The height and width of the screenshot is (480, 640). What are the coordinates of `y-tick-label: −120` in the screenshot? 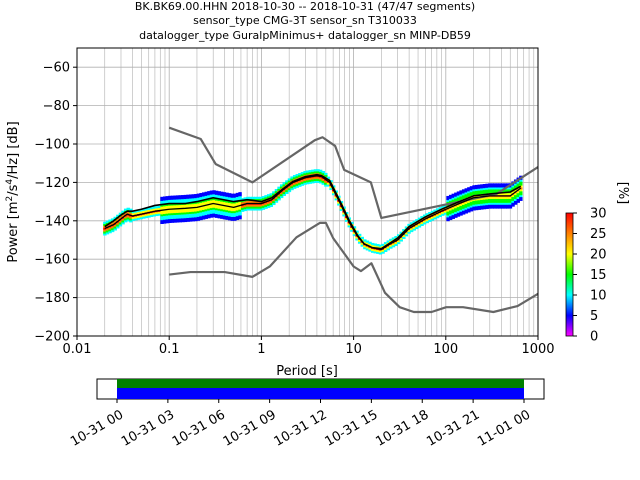 It's located at (52, 183).